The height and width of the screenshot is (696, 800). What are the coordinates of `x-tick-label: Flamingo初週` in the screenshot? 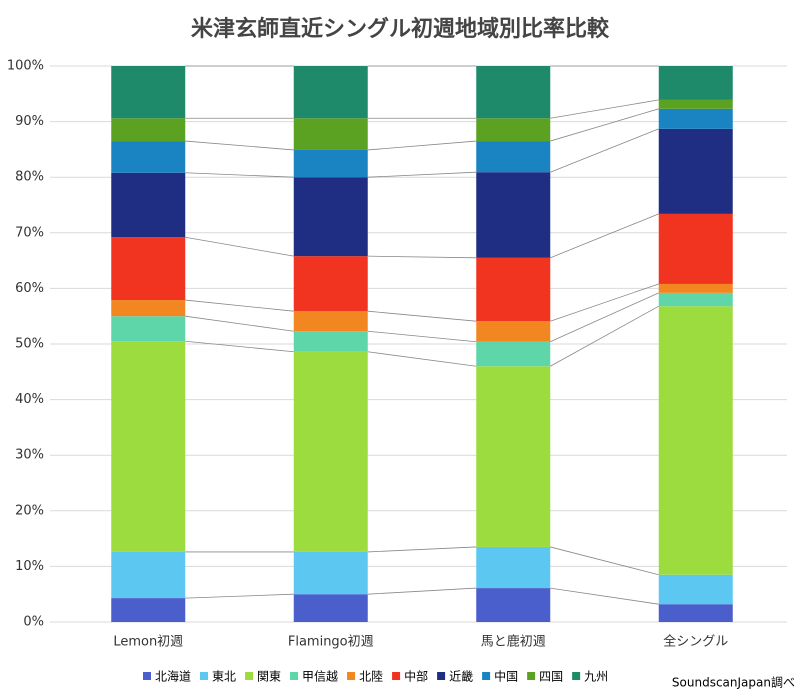 It's located at (331, 642).